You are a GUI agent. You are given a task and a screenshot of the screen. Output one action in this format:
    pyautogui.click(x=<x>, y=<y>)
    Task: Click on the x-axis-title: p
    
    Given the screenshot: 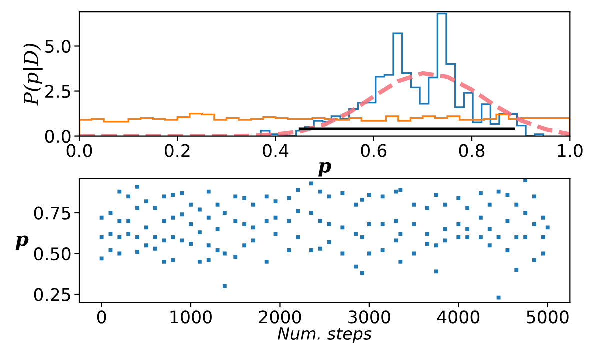 What is the action you would take?
    pyautogui.click(x=325, y=169)
    